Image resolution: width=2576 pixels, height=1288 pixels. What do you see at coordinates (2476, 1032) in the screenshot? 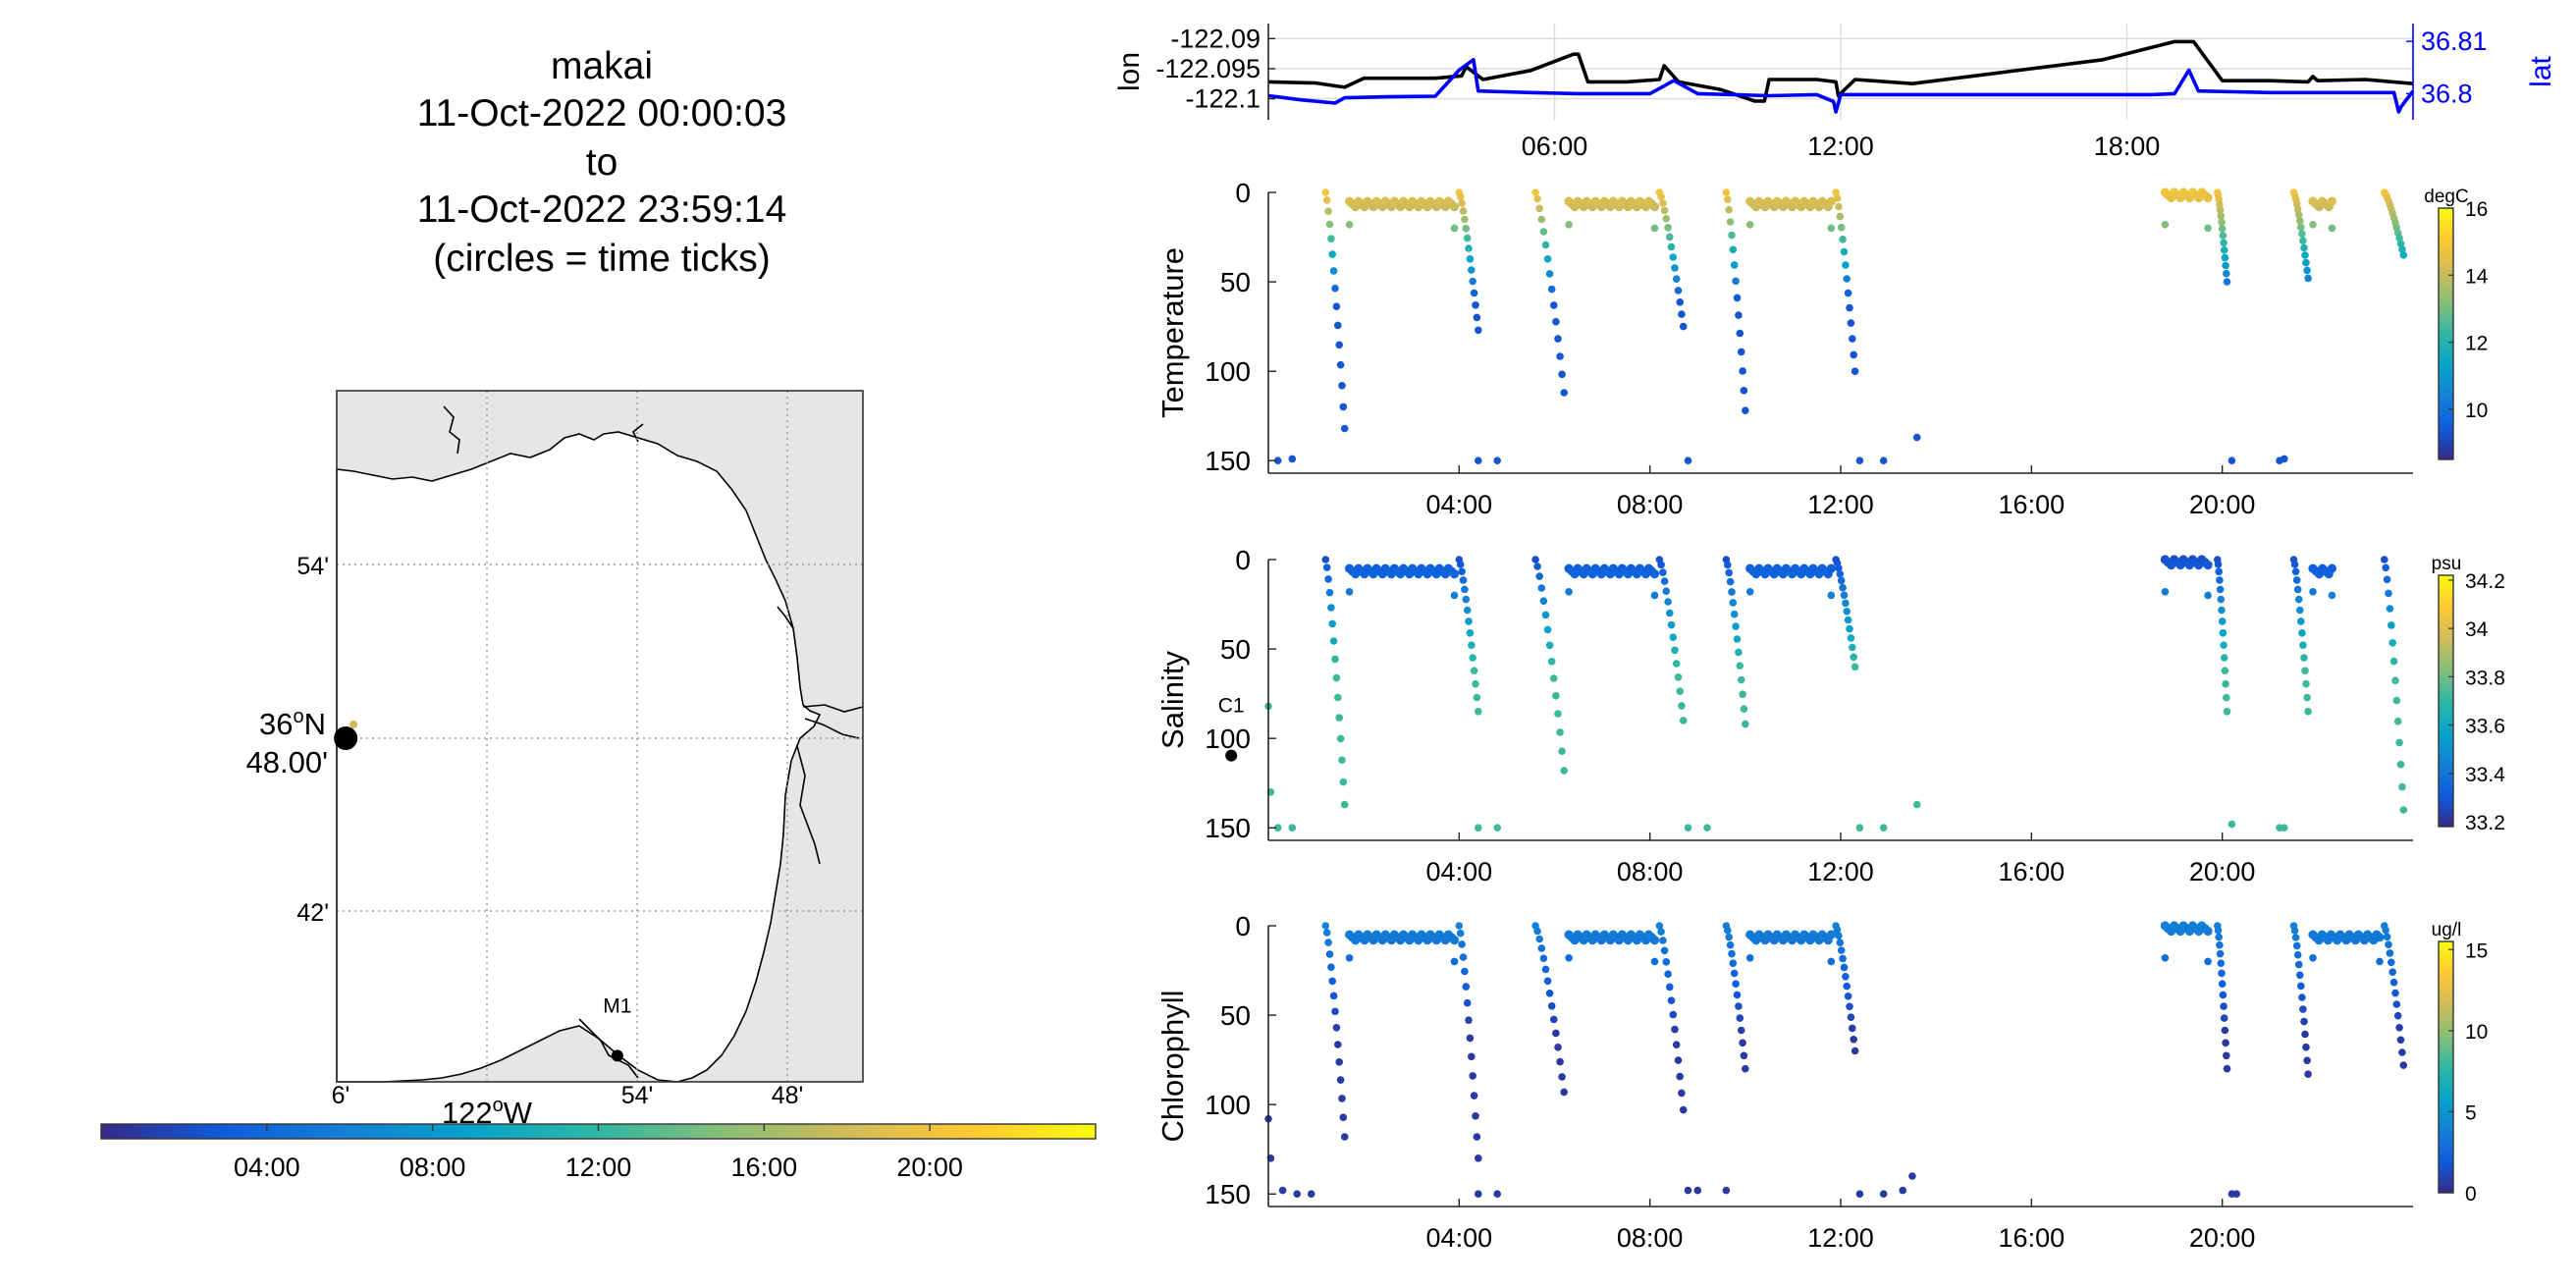
I see `chlorophyll-colorbar-tick-label-2: 10` at bounding box center [2476, 1032].